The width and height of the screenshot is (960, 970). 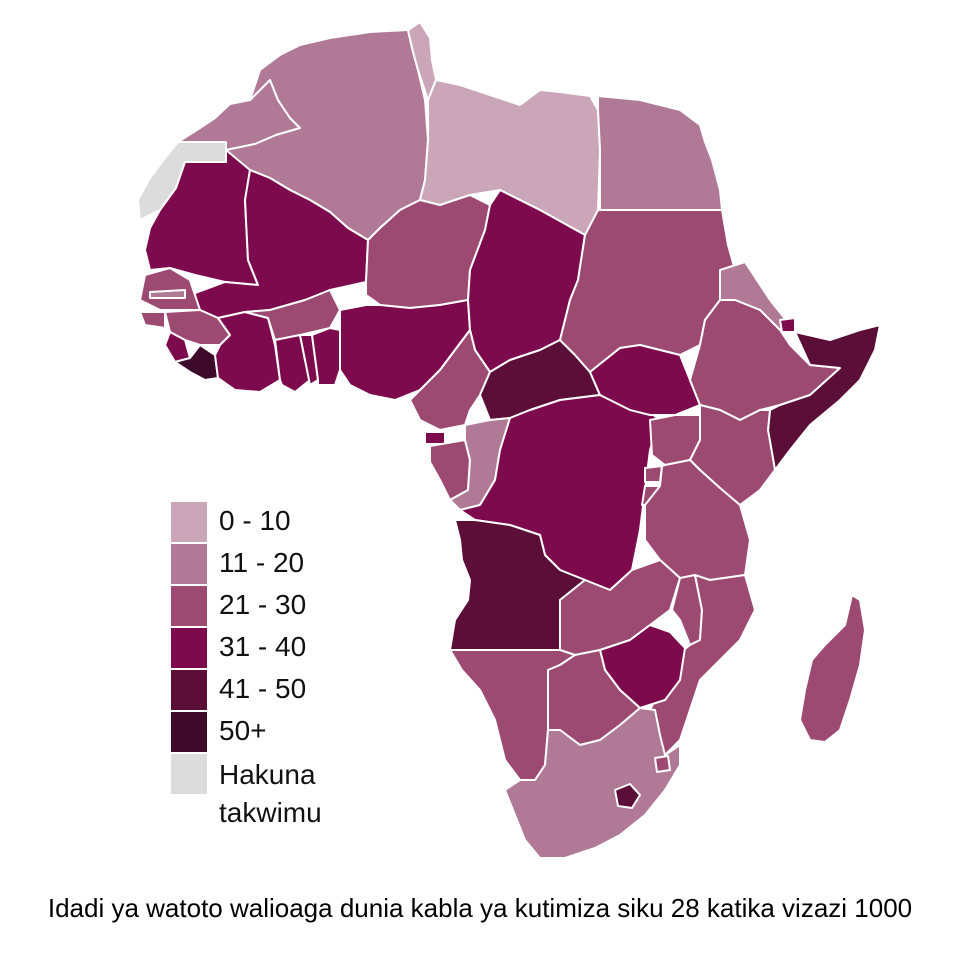 I want to click on region-guinea-bissau, so click(x=152, y=320).